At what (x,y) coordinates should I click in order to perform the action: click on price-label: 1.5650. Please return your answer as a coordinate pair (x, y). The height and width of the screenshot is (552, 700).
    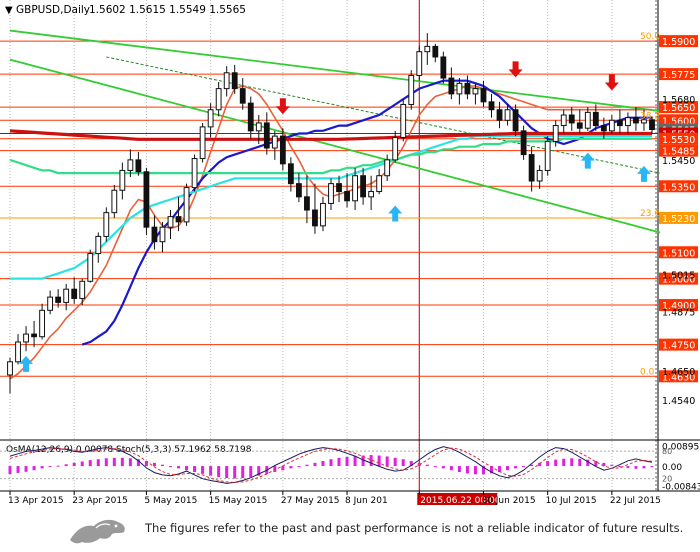
    Looking at the image, I should click on (678, 108).